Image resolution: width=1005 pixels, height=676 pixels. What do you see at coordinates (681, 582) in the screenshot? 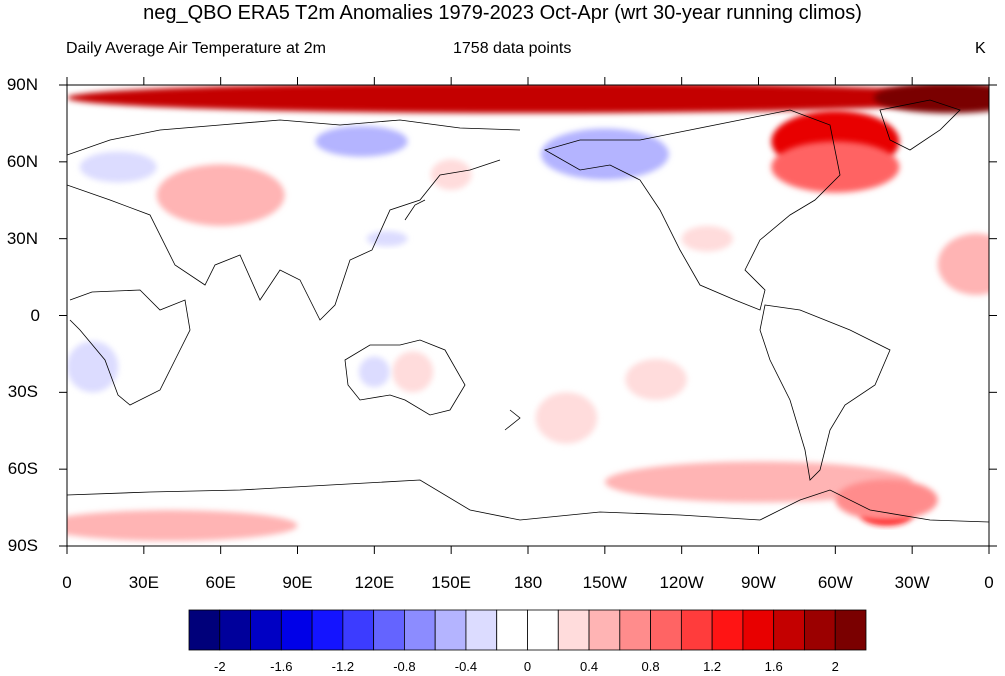
I see `lon-label-8: 120W` at bounding box center [681, 582].